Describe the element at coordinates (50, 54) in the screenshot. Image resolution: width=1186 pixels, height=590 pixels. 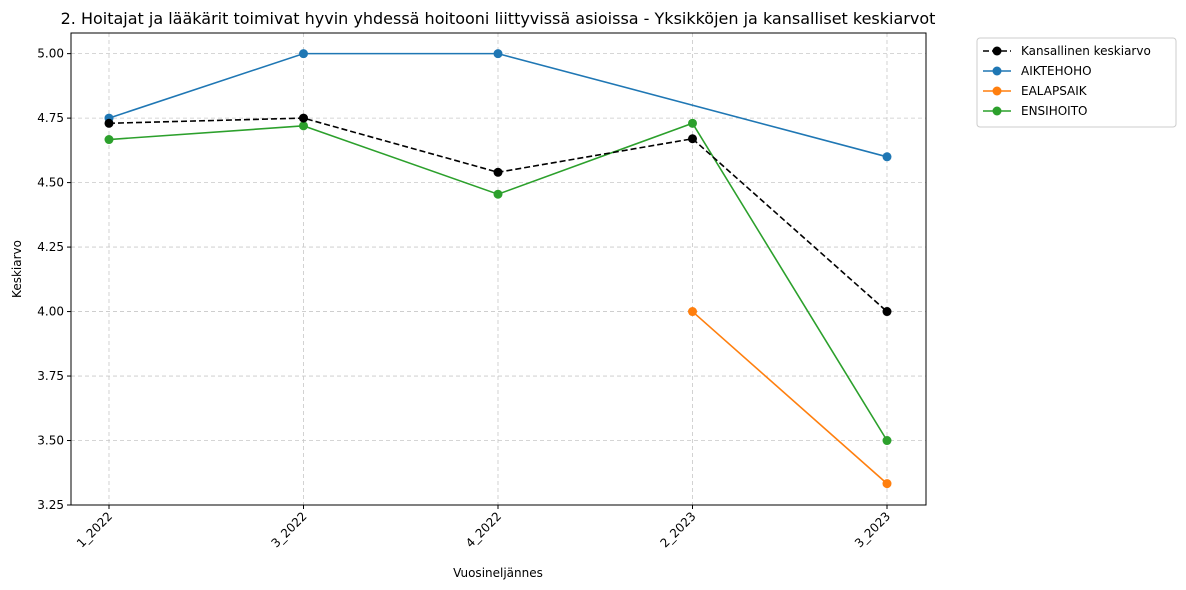
I see `y-tick-label: 5.00` at that location.